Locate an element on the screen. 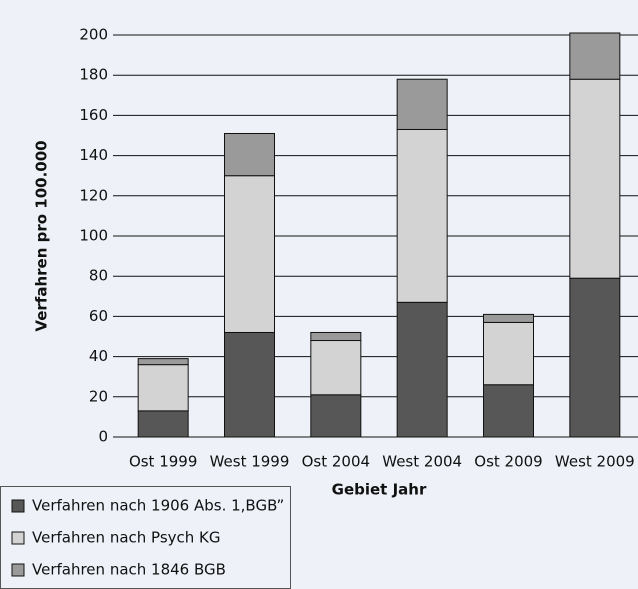 Image resolution: width=638 pixels, height=589 pixels. y-axis-label: Verfahren pro 100.000 is located at coordinates (42, 235).